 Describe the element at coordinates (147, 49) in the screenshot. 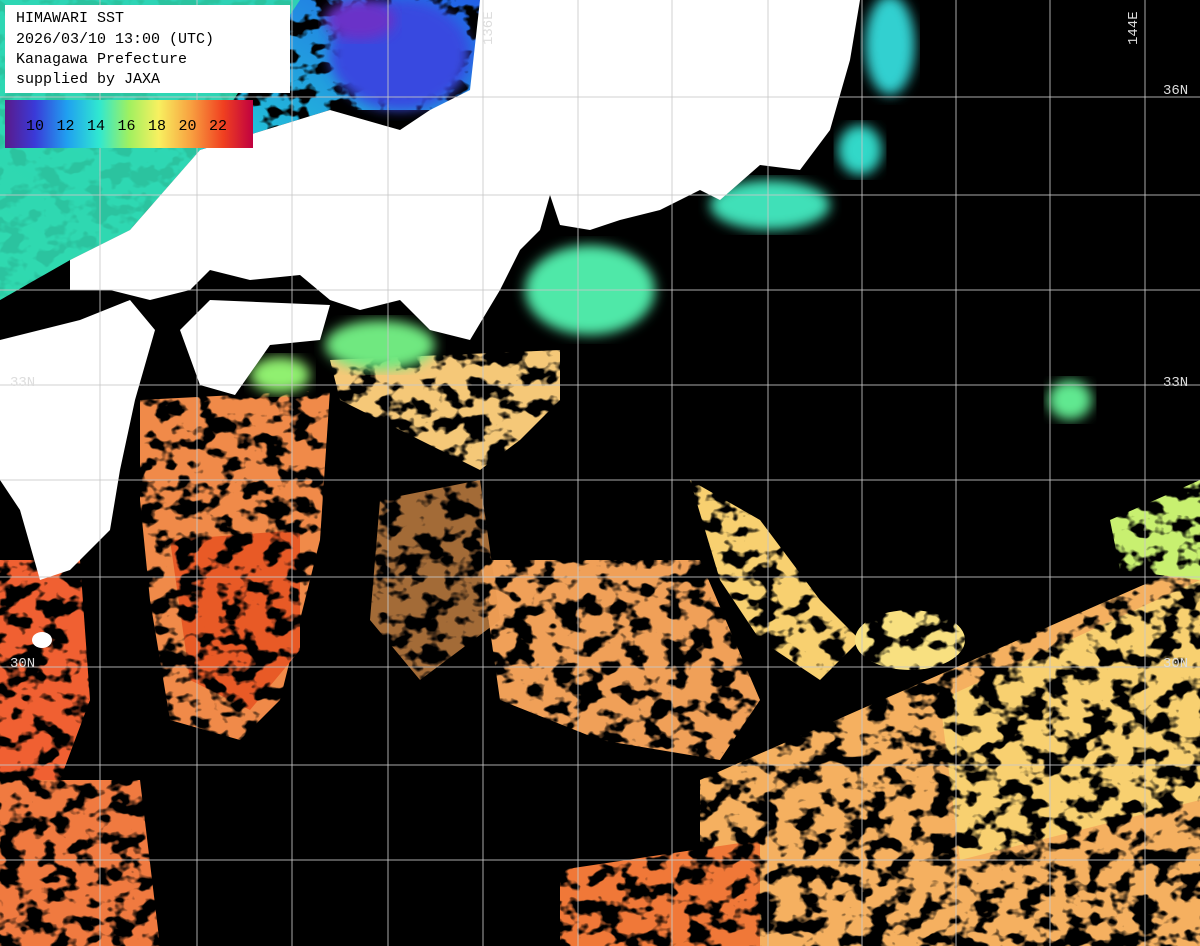

I see `header-box` at that location.